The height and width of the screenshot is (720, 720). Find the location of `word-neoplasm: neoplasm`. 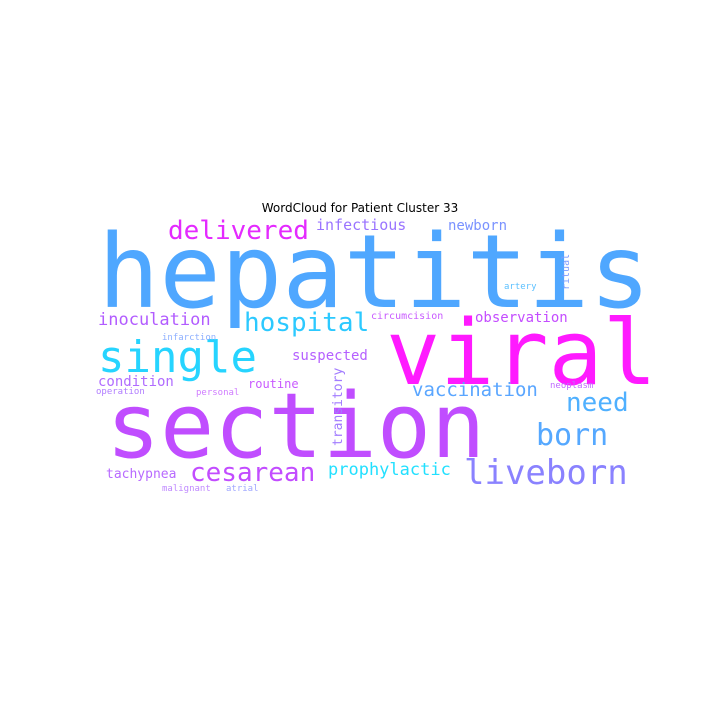

word-neoplasm: neoplasm is located at coordinates (572, 386).